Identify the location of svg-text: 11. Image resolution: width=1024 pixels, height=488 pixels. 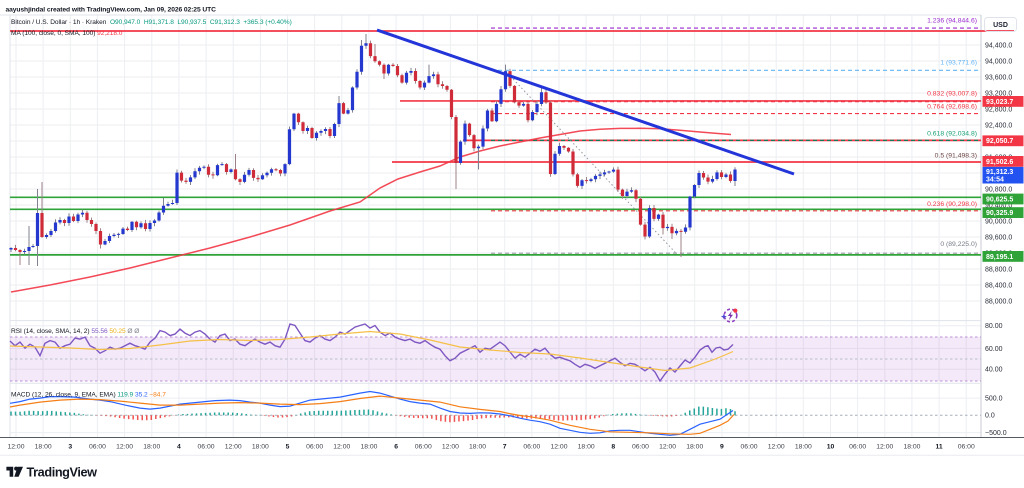
(939, 447).